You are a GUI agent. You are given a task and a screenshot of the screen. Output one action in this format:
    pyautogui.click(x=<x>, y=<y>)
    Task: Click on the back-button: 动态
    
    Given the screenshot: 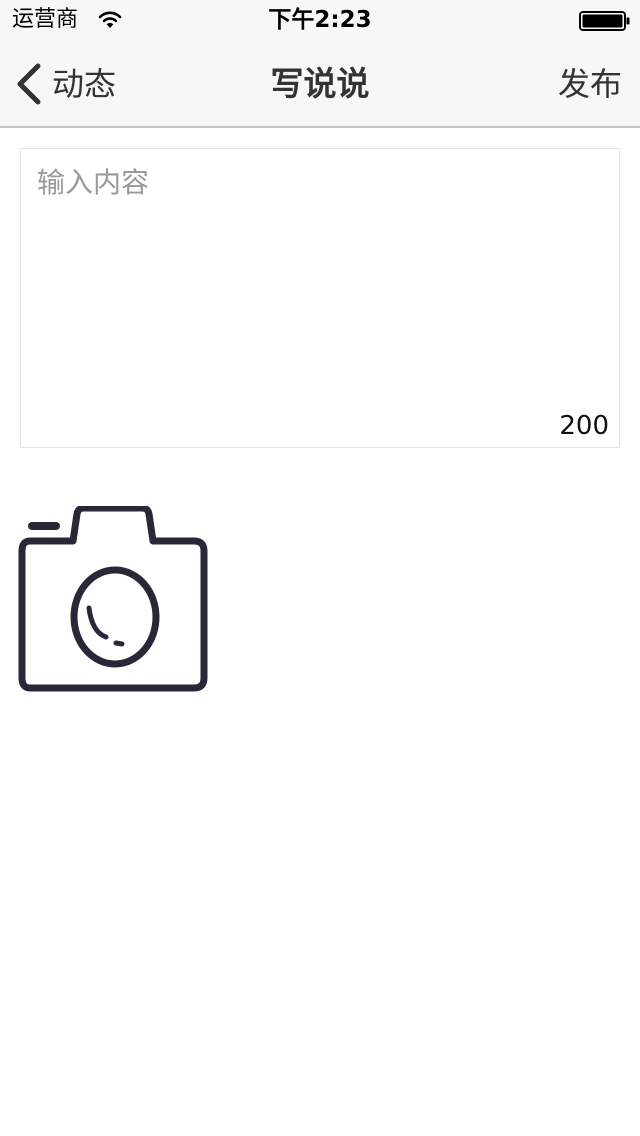 What is the action you would take?
    pyautogui.click(x=65, y=84)
    